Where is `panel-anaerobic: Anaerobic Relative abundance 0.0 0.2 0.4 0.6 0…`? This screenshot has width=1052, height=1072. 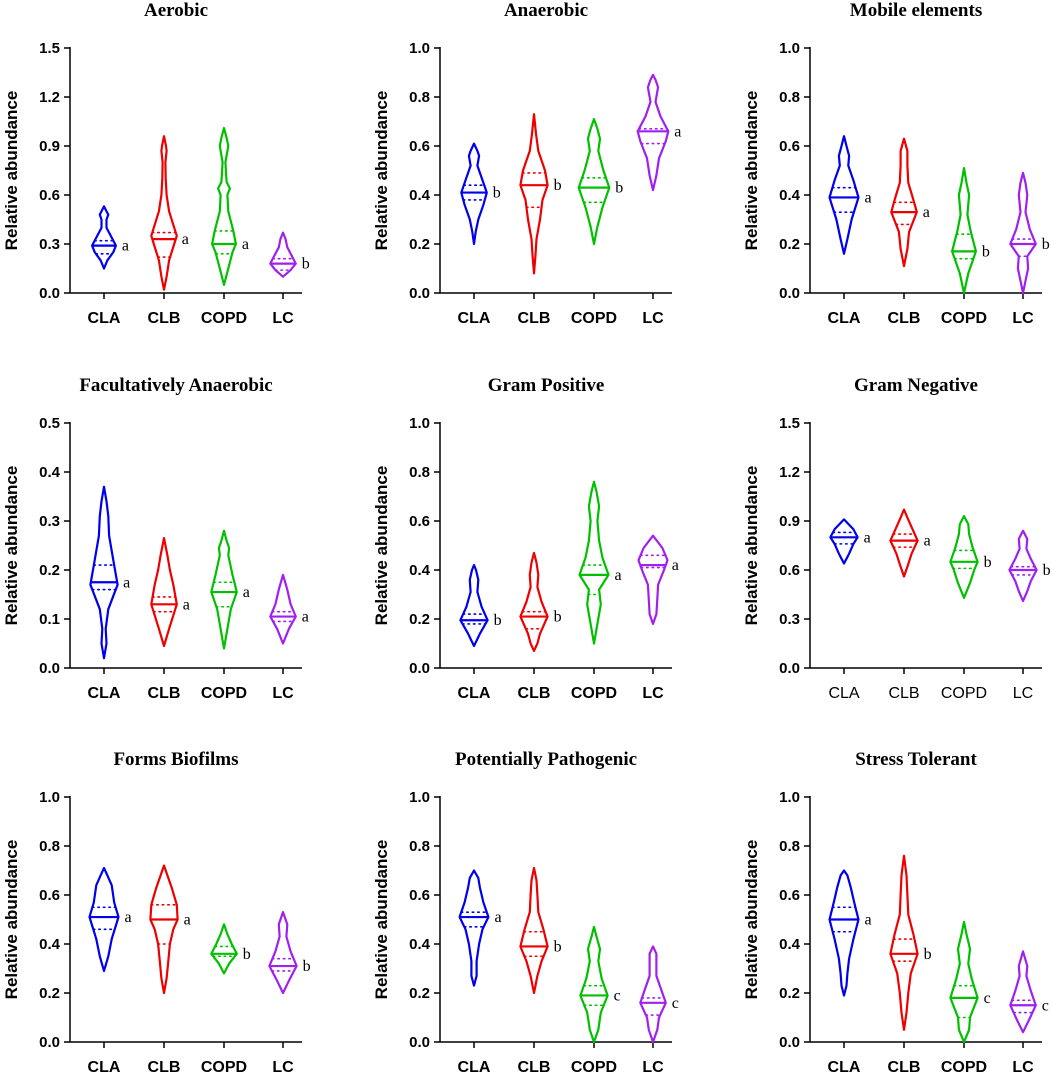 panel-anaerobic: Anaerobic Relative abundance 0.0 0.2 0.4 0.6 0… is located at coordinates (526, 163).